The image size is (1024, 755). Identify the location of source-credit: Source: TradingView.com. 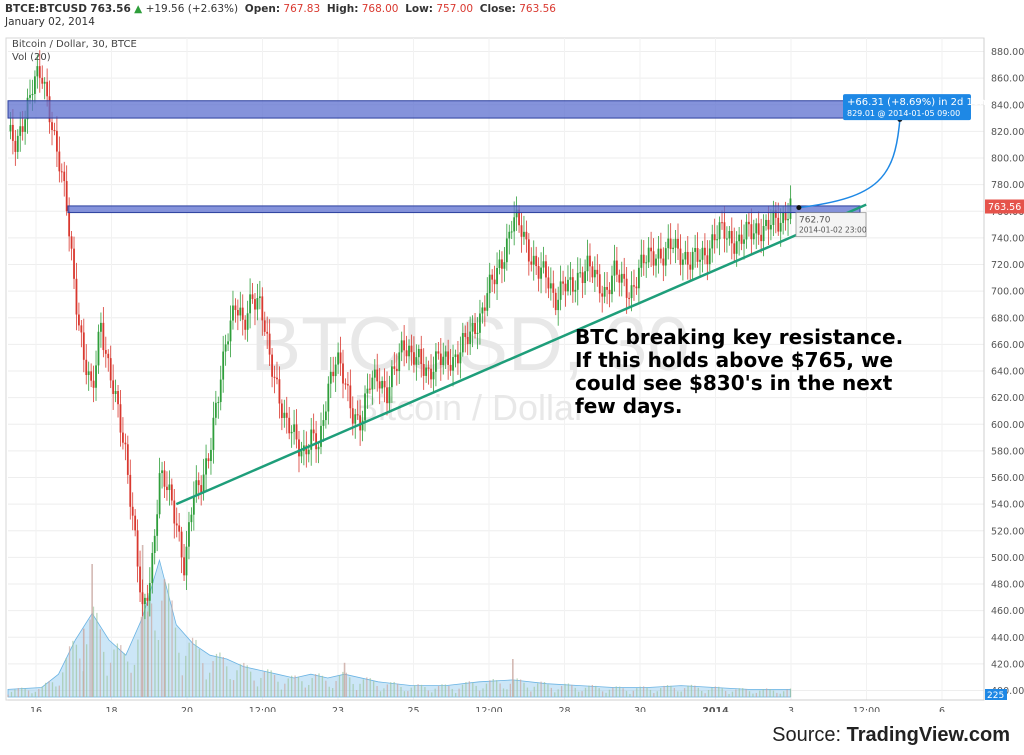
(891, 735).